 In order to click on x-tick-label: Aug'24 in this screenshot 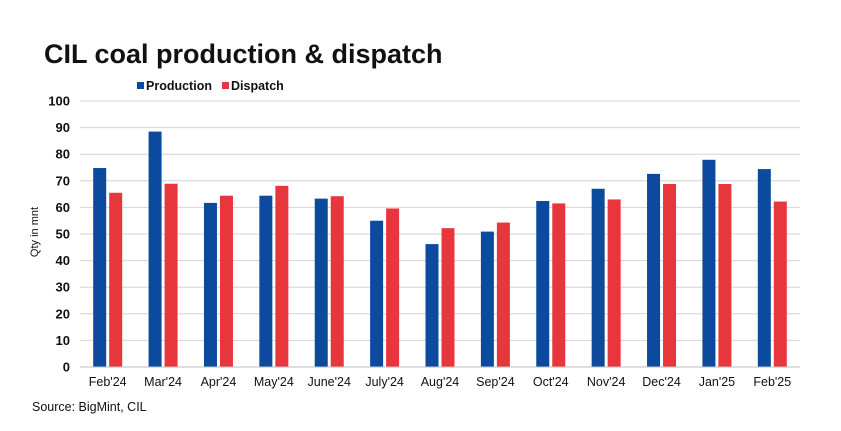, I will do `click(440, 382)`.